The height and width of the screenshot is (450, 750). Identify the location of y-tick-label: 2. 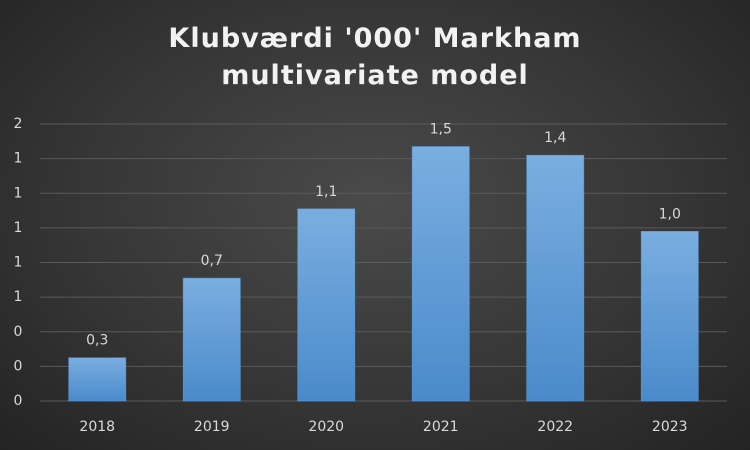
(18, 124).